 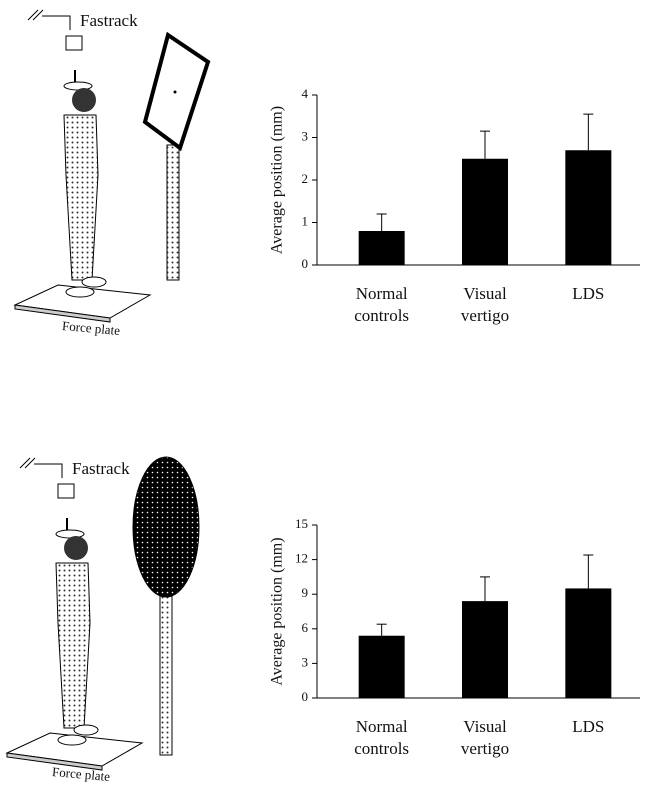 I want to click on fixation-dot, so click(x=175, y=92).